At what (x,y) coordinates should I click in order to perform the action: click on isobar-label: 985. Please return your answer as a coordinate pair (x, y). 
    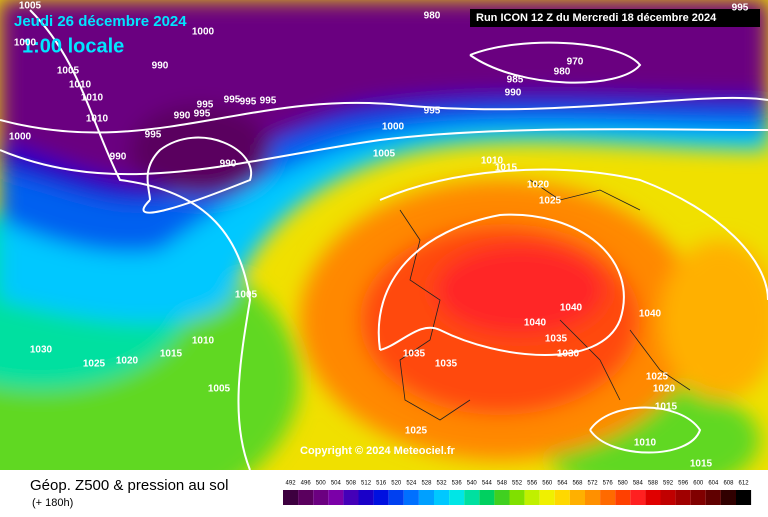
    Looking at the image, I should click on (515, 80).